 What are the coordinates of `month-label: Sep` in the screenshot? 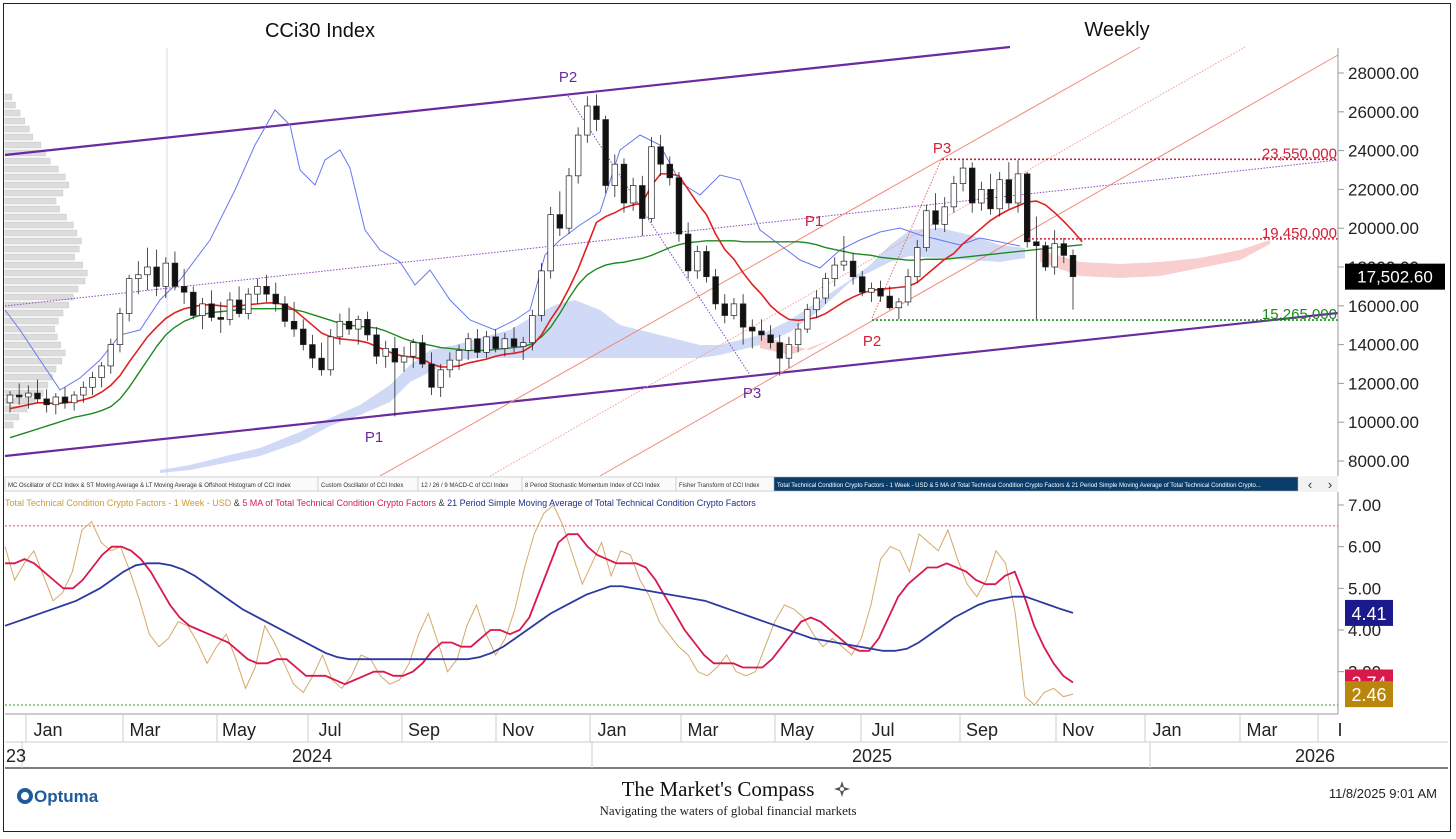 It's located at (424, 730).